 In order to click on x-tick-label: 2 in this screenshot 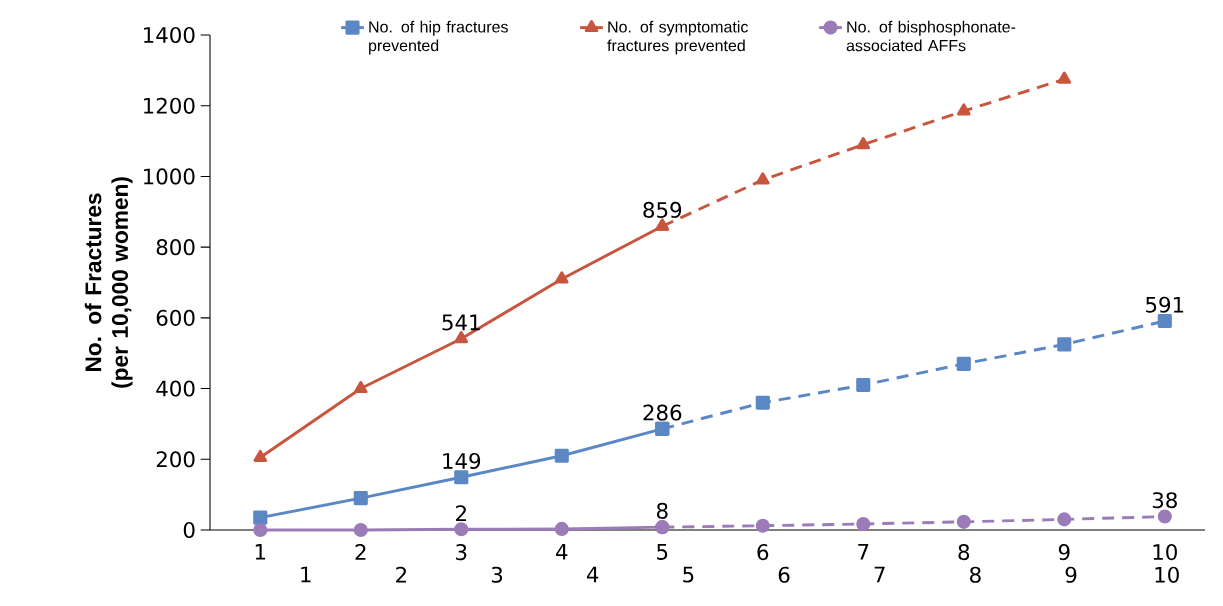, I will do `click(360, 552)`.